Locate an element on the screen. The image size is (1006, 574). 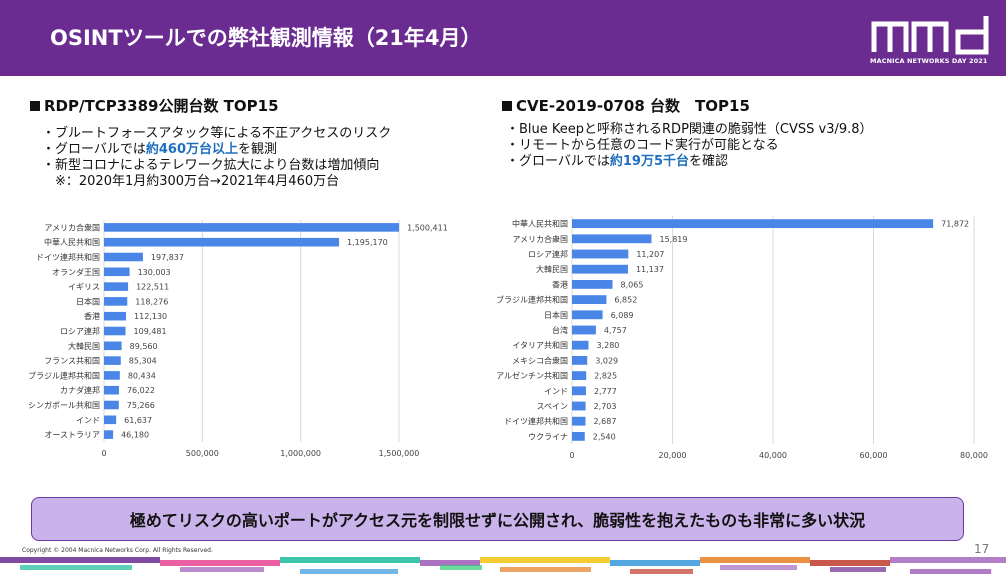
value-label: 3,029 is located at coordinates (606, 360).